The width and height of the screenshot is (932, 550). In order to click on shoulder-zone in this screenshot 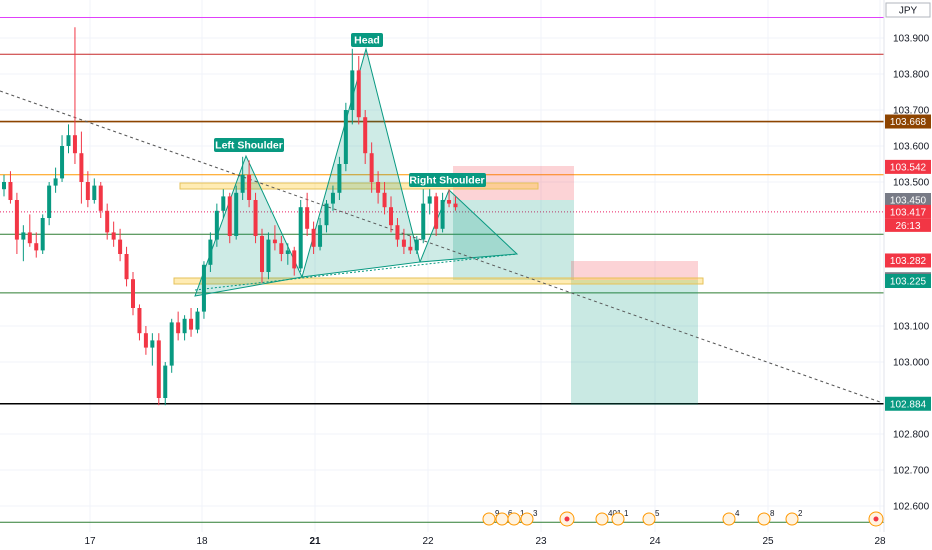, I will do `click(359, 186)`.